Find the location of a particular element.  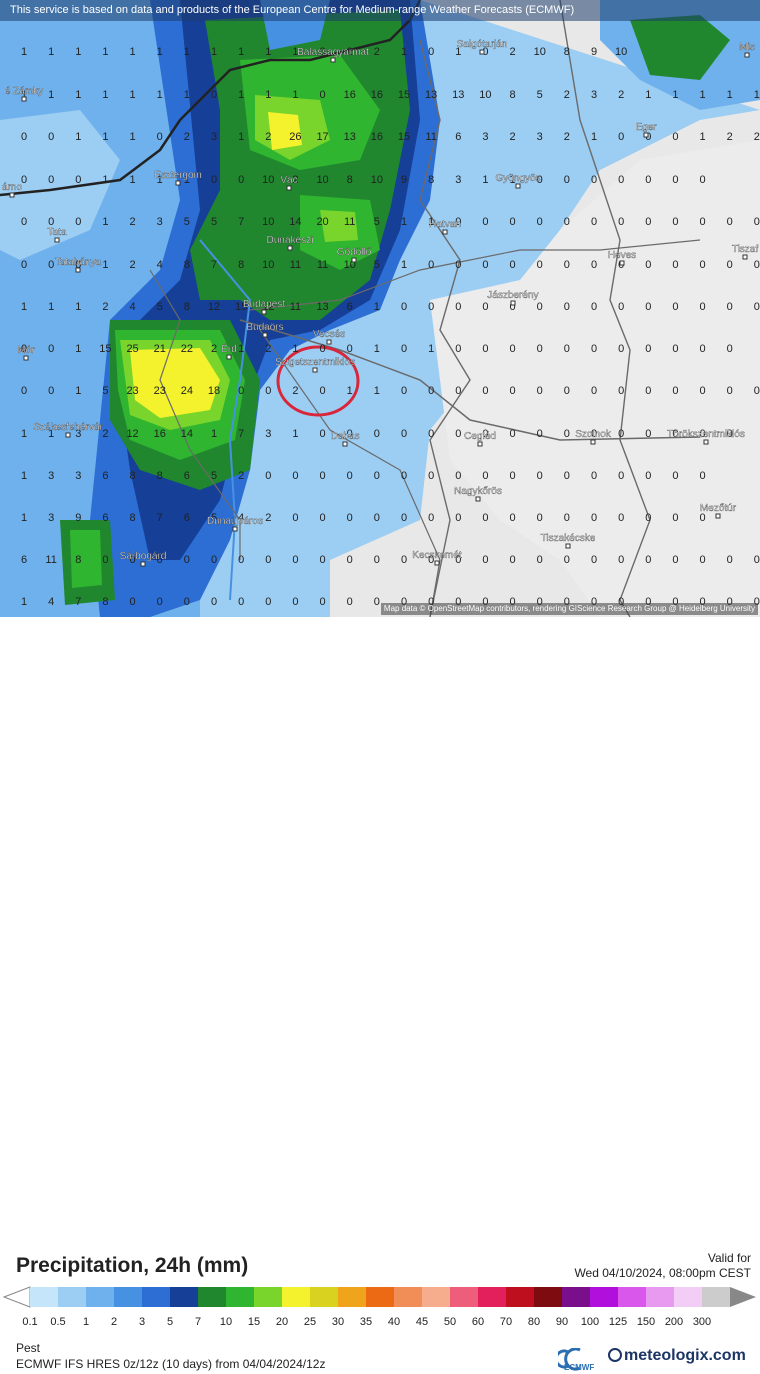

grid-value: 5 is located at coordinates (187, 222).